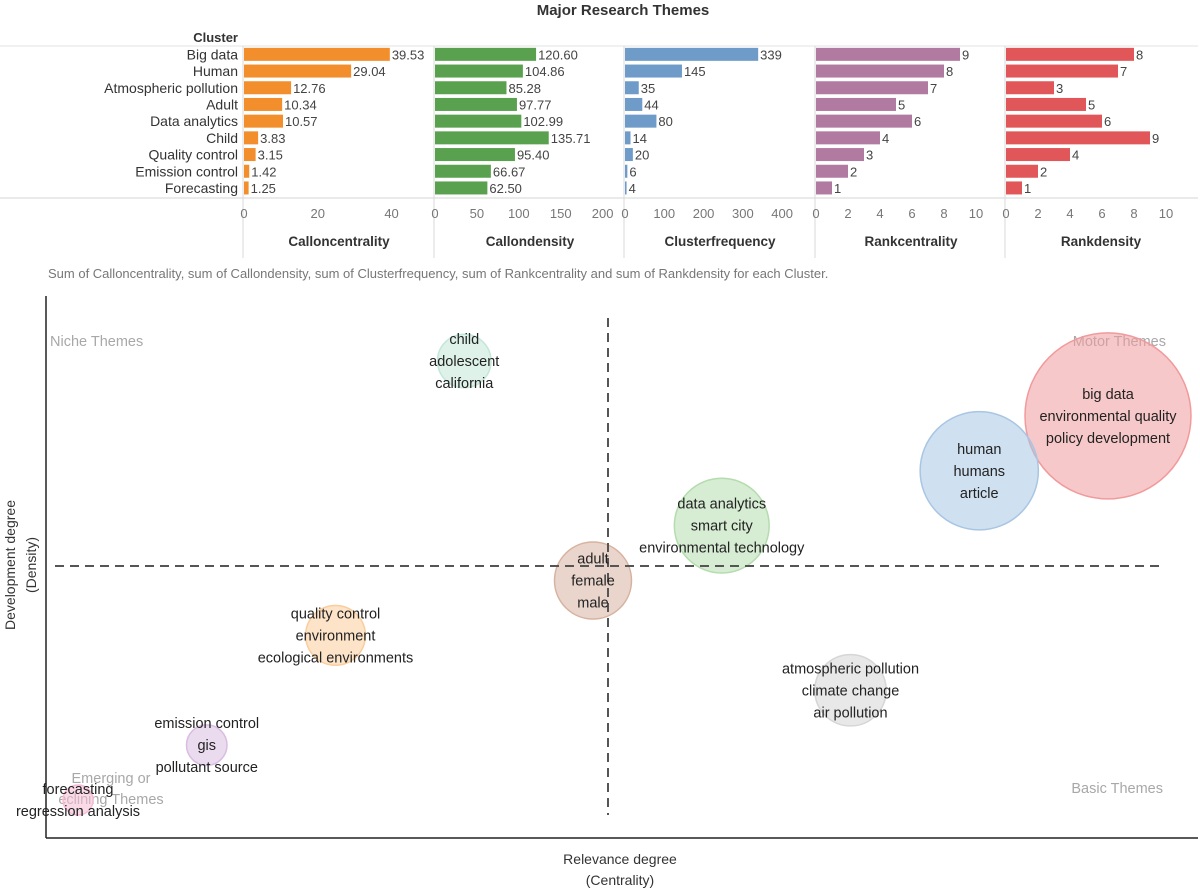 This screenshot has height=895, width=1200. What do you see at coordinates (461, 188) in the screenshot?
I see `bar-callondensity-forecasting` at bounding box center [461, 188].